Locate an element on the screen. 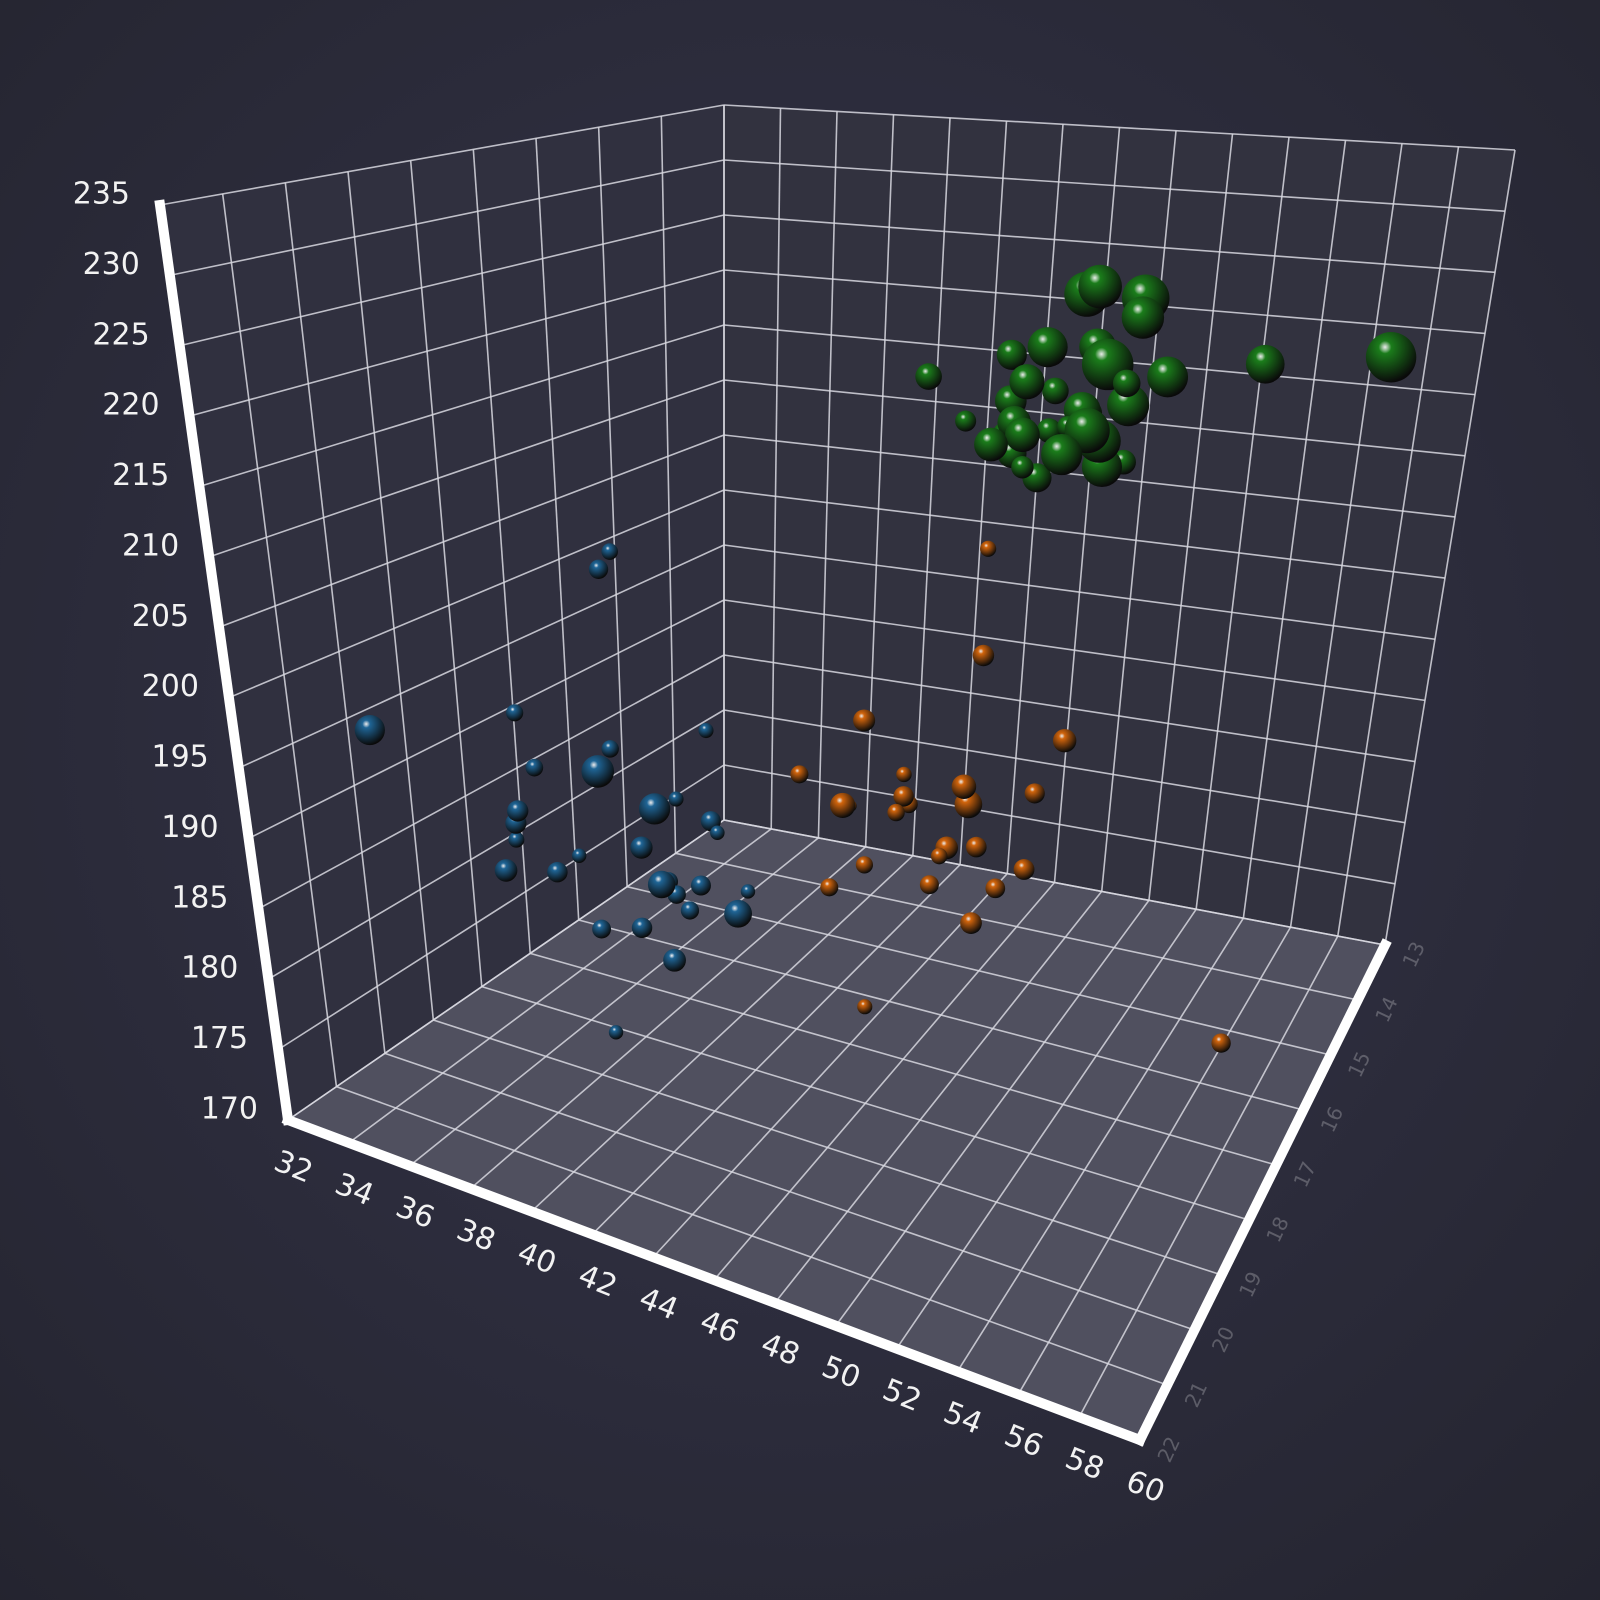  y-tick-label: 170 is located at coordinates (229, 1109).